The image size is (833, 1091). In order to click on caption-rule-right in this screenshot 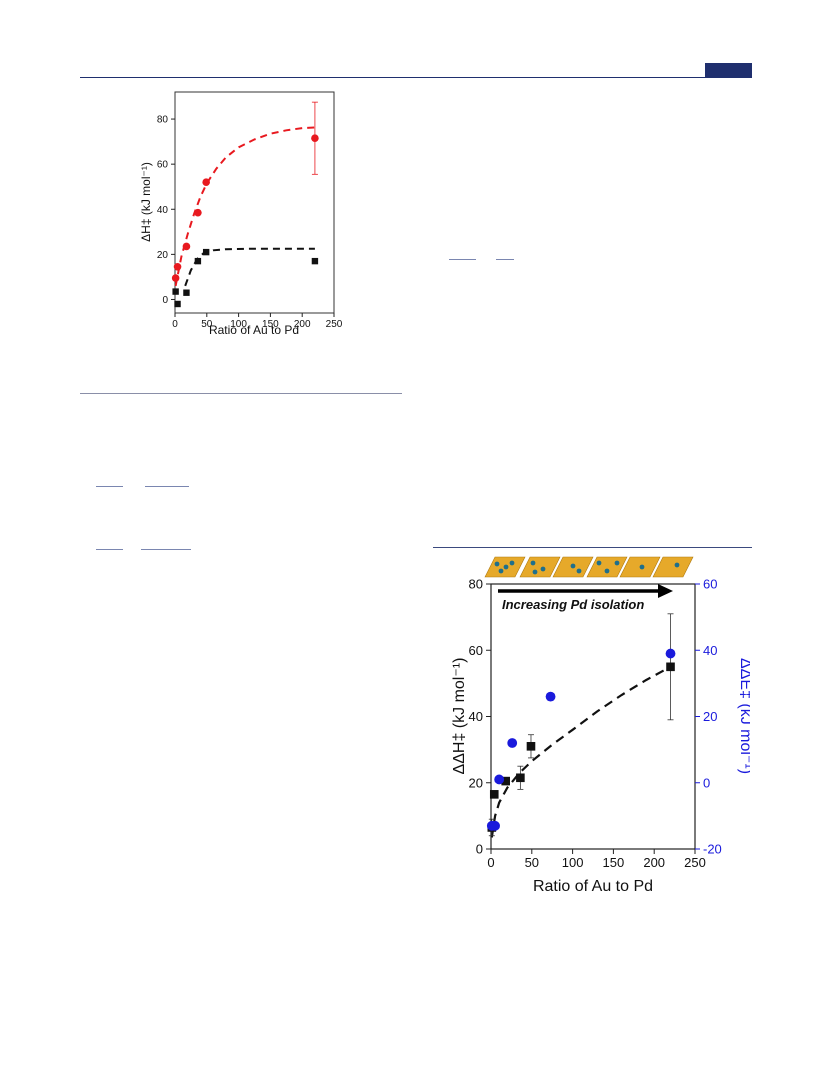, I will do `click(592, 547)`.